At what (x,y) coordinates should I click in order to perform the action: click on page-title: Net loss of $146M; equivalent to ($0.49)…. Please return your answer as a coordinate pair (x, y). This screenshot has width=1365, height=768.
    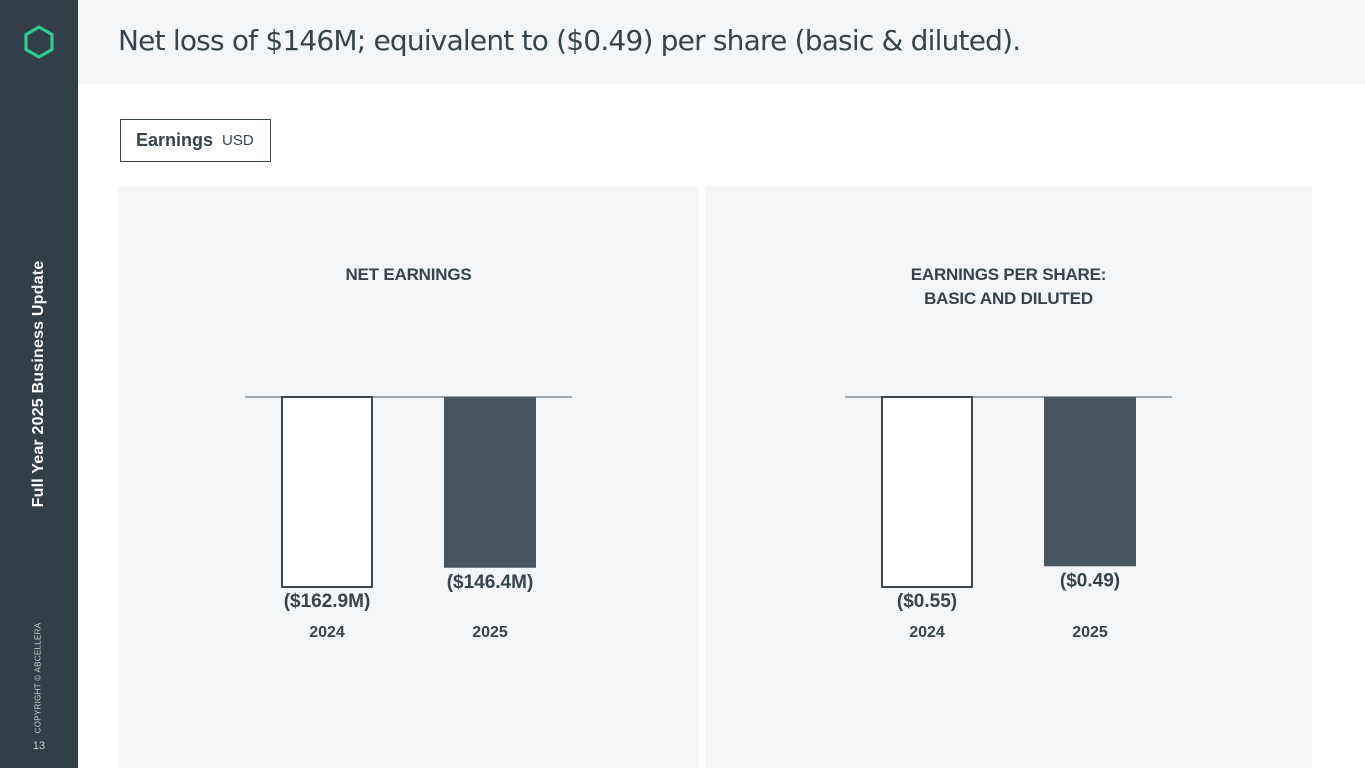
    Looking at the image, I should click on (569, 40).